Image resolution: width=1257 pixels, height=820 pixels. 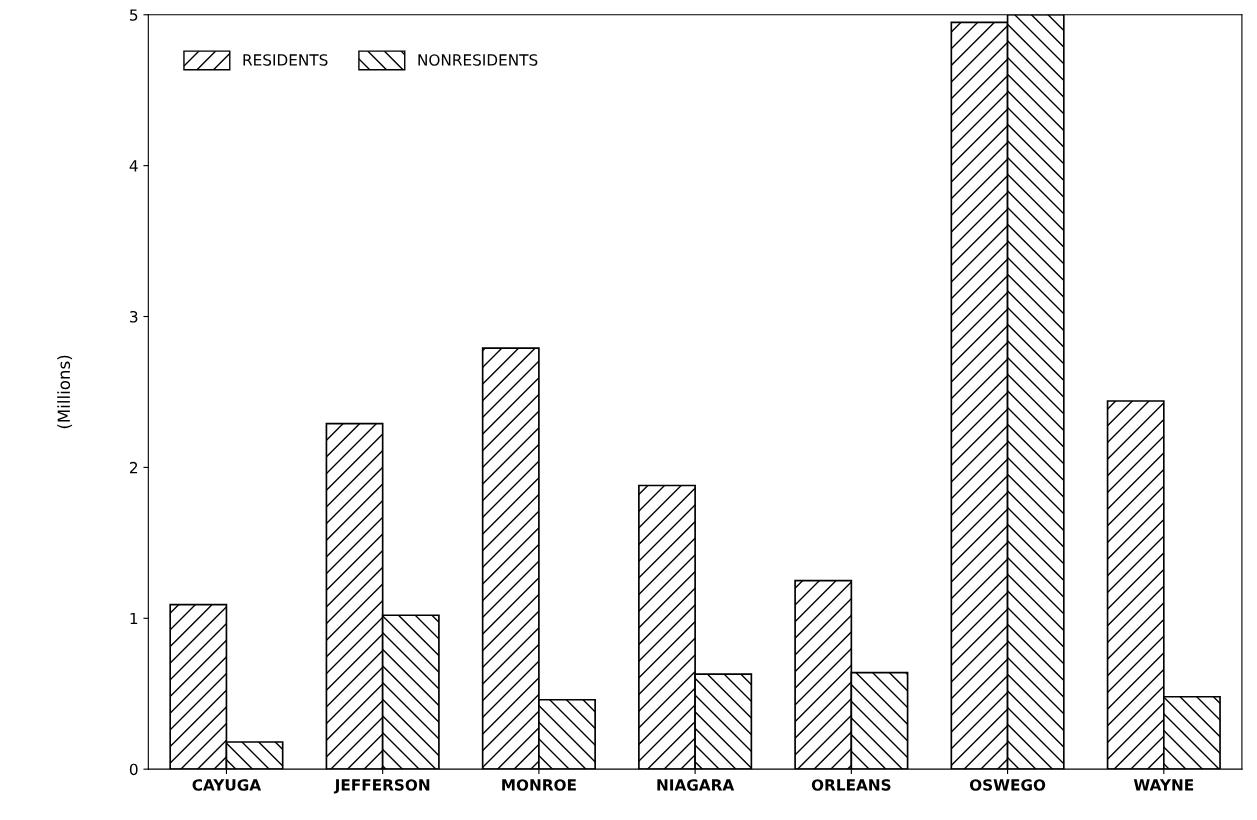 What do you see at coordinates (851, 785) in the screenshot?
I see `x-tick-label: ORLEANS` at bounding box center [851, 785].